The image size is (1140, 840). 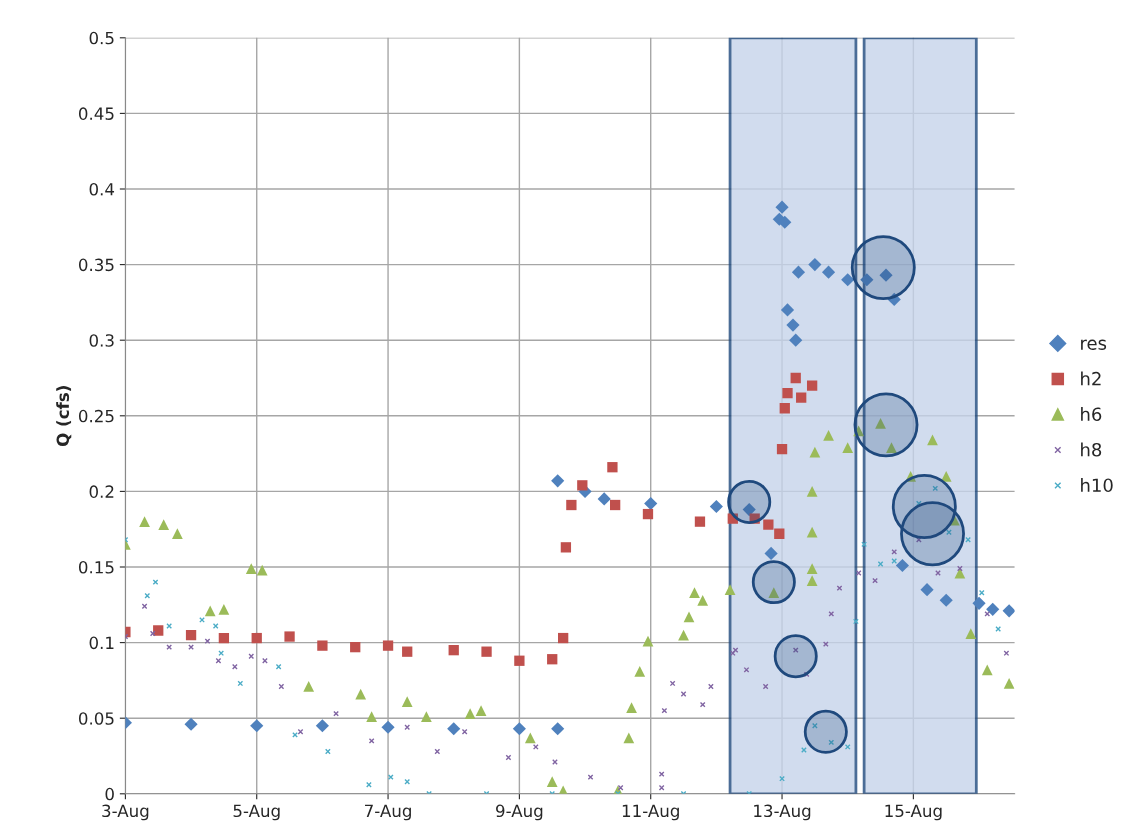 I want to click on legend-label: res, so click(x=1094, y=344).